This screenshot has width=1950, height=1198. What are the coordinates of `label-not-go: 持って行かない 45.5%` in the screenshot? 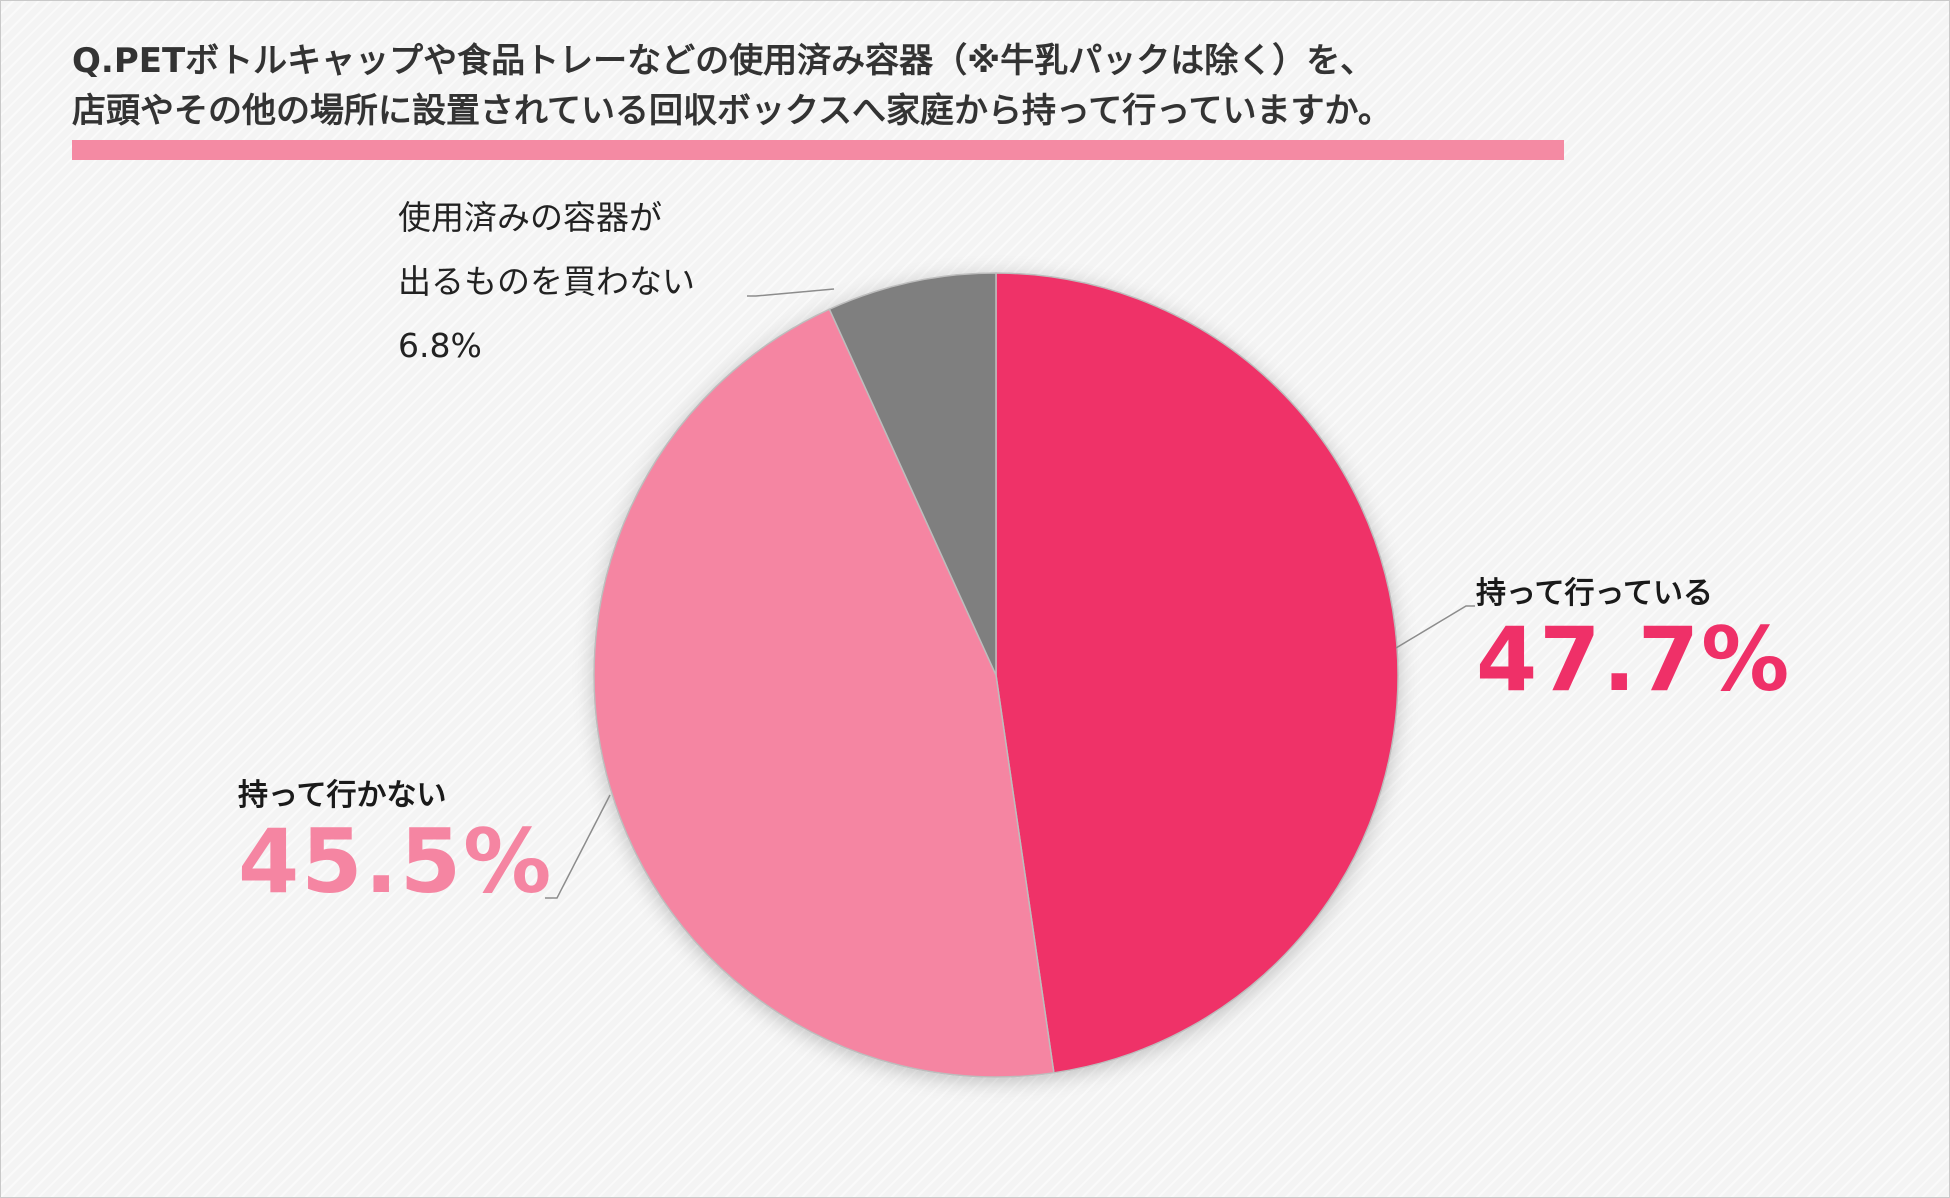 It's located at (395, 840).